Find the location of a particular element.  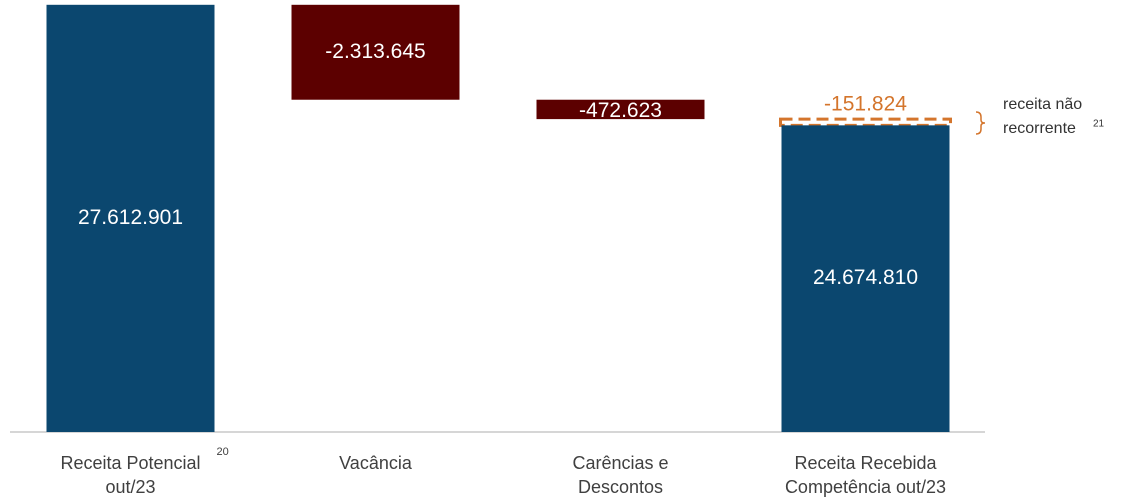

x-tick-label: Receita Recebida is located at coordinates (865, 463).